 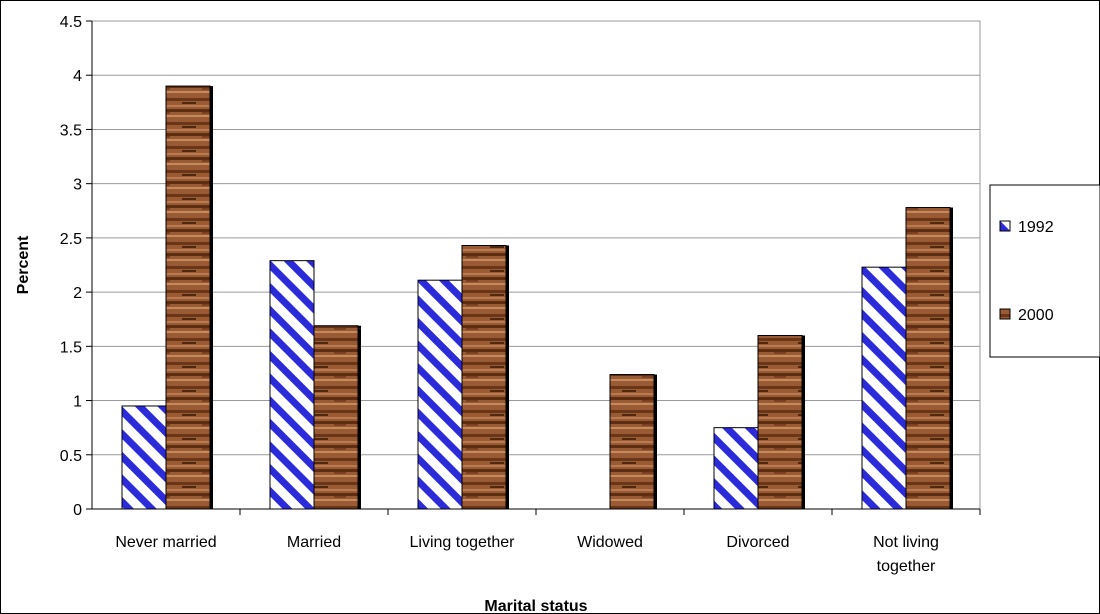 What do you see at coordinates (314, 542) in the screenshot?
I see `x-category-label: Married` at bounding box center [314, 542].